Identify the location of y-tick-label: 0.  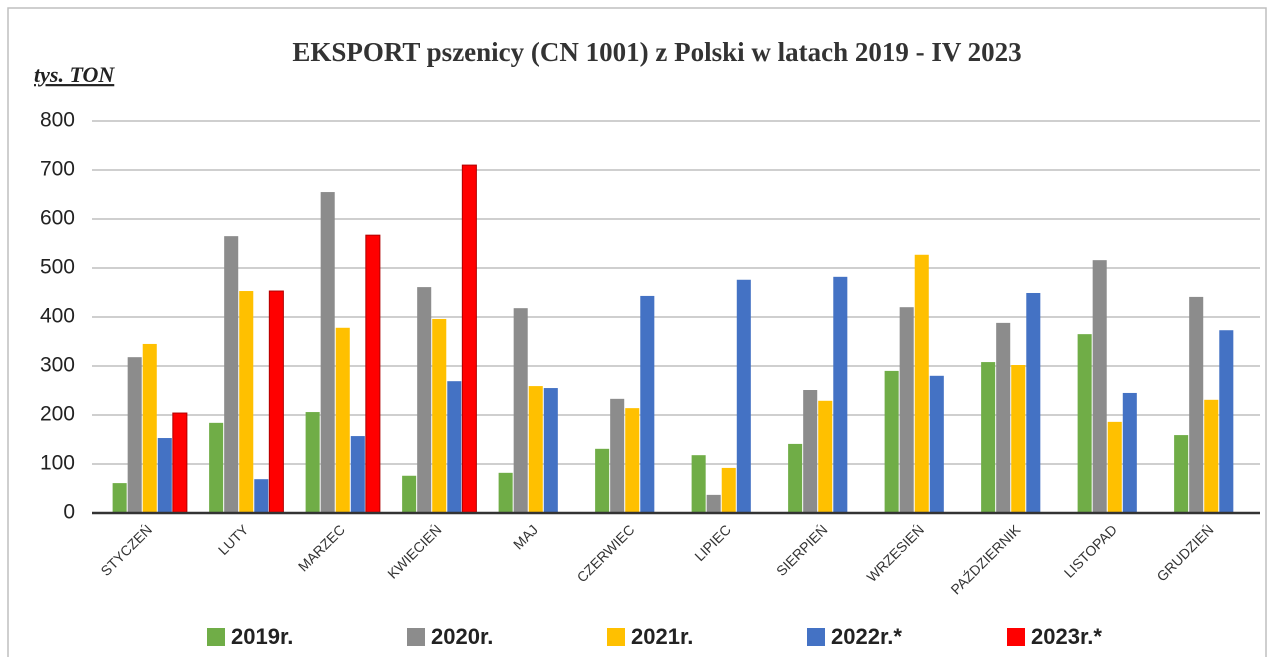
(69, 512).